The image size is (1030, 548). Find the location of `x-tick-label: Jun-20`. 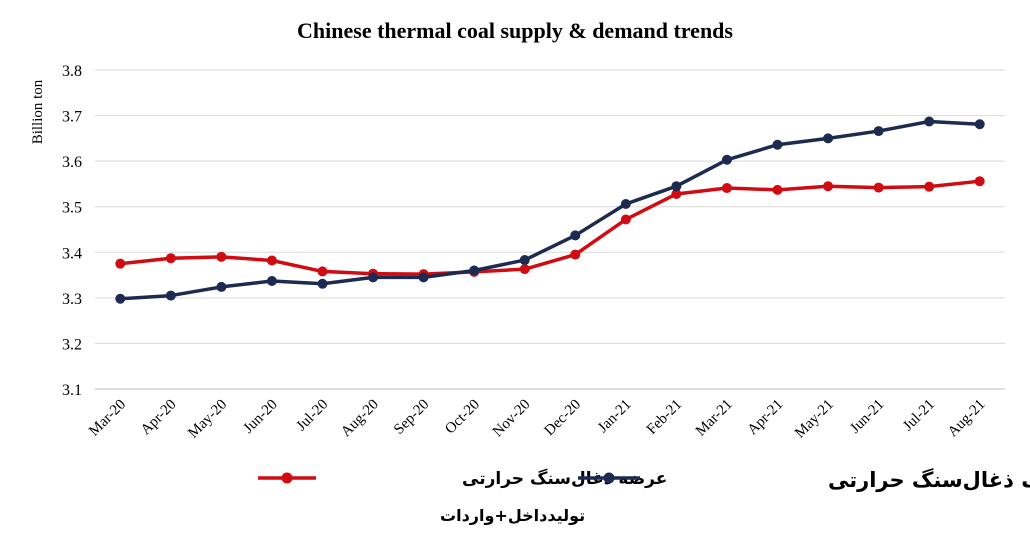

x-tick-label: Jun-20 is located at coordinates (261, 417).